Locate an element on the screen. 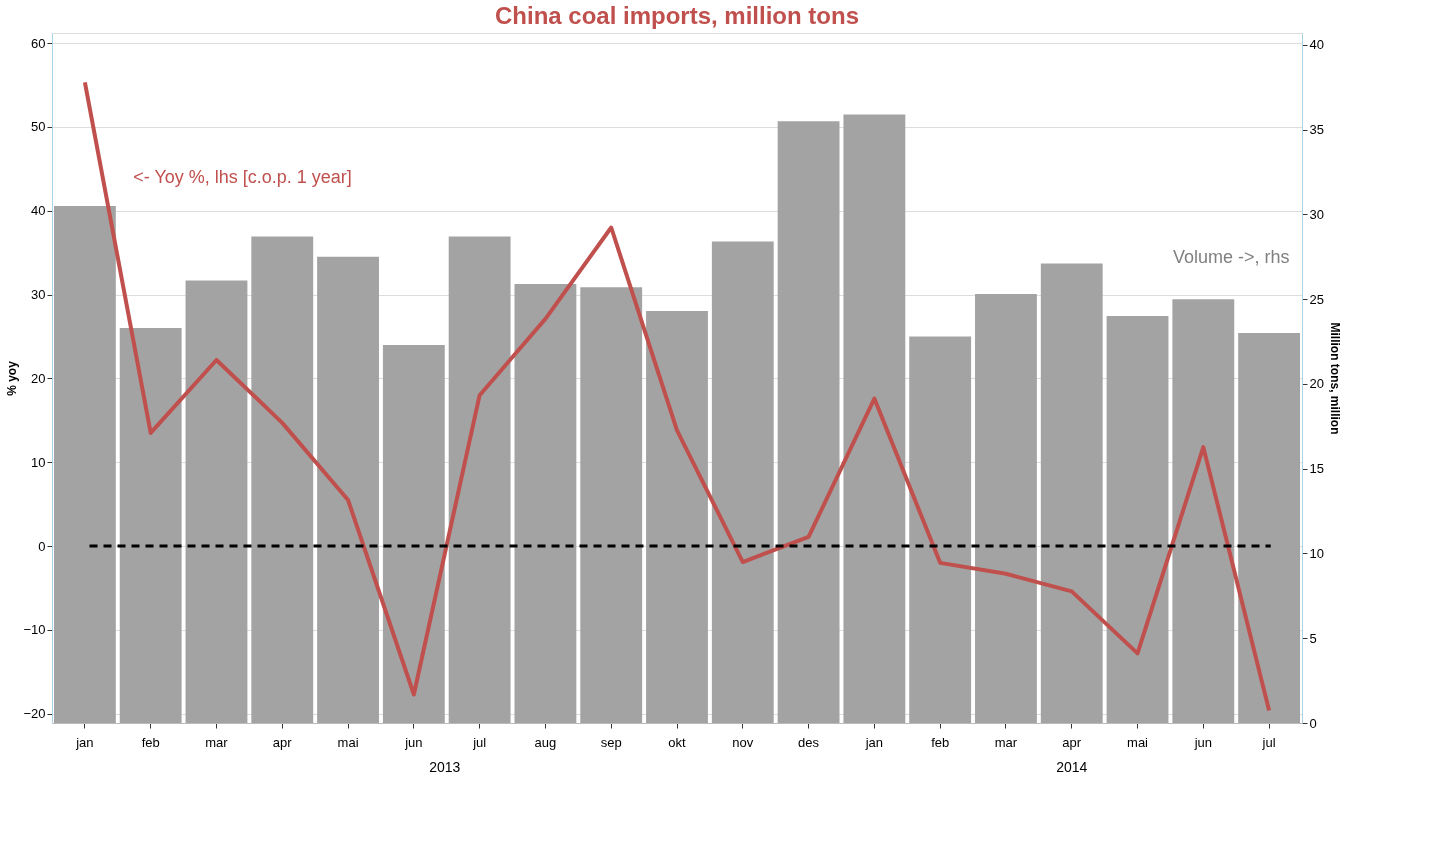  x-tick-label: okt is located at coordinates (677, 742).